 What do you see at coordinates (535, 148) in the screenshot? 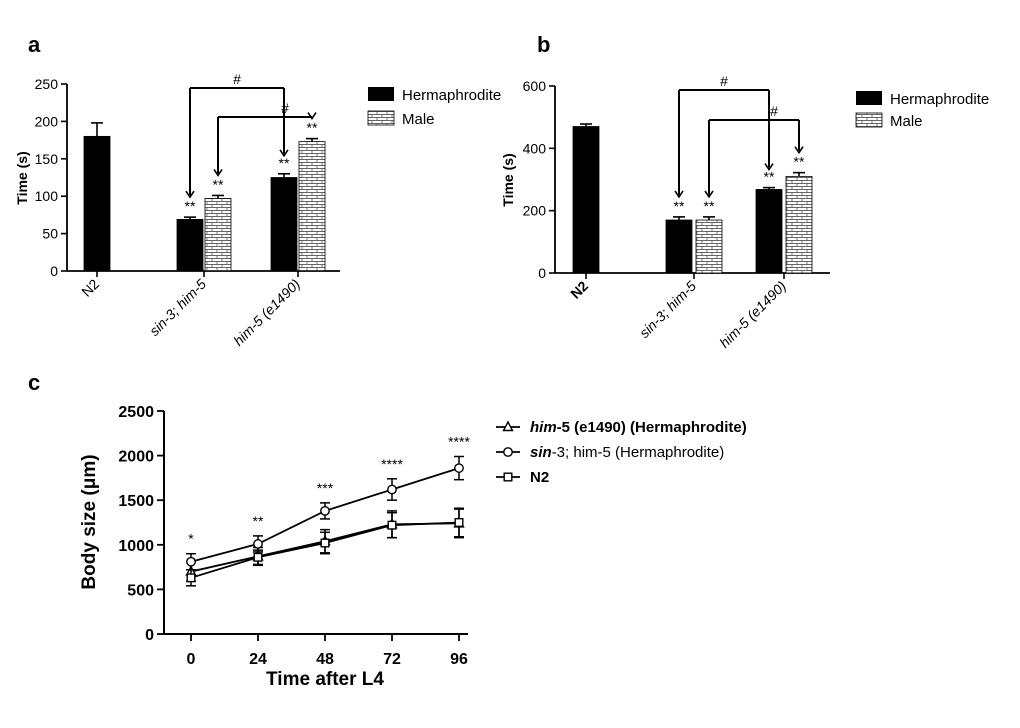
I see `y-tick-label-b: 400` at bounding box center [535, 148].